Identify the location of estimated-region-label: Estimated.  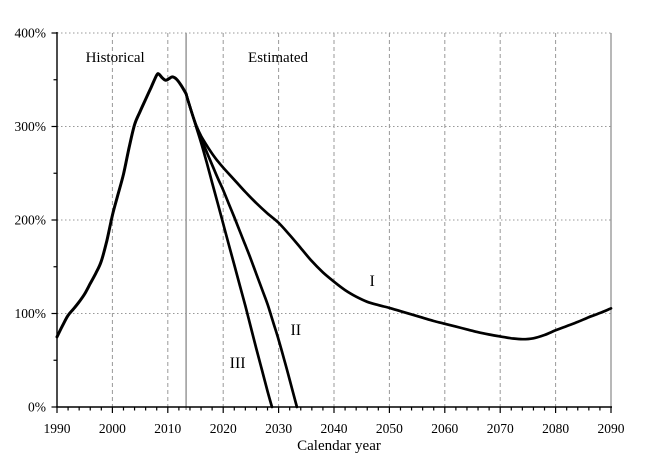
(278, 58).